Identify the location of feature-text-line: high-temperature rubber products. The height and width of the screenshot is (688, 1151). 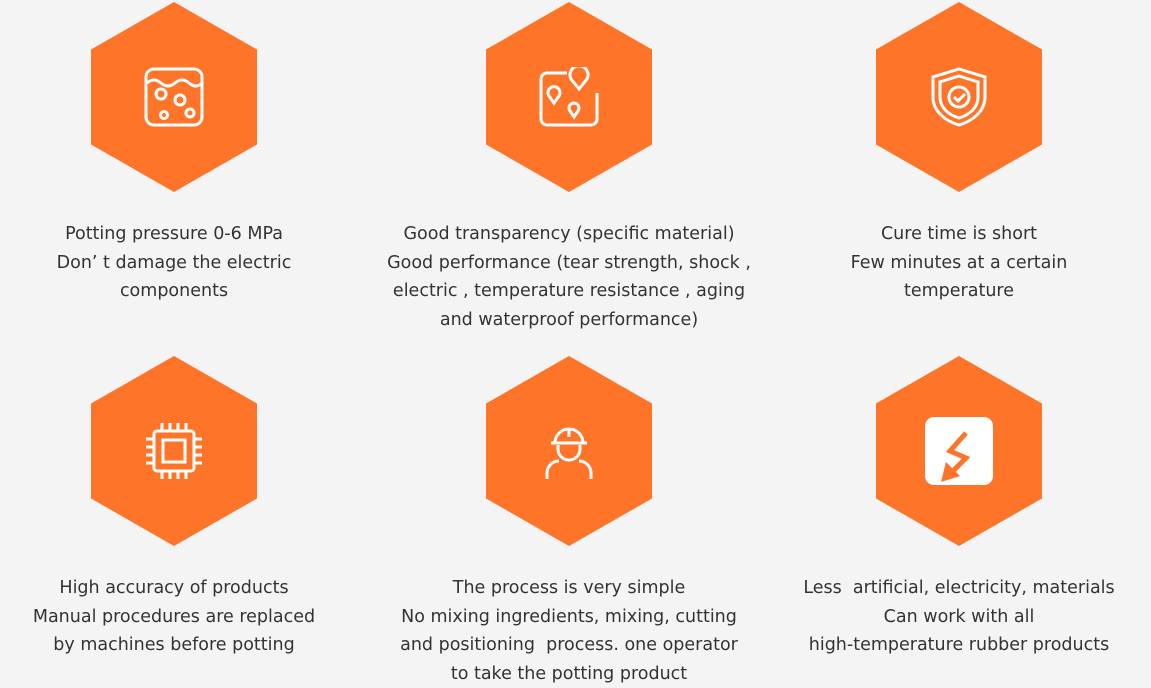
(959, 645).